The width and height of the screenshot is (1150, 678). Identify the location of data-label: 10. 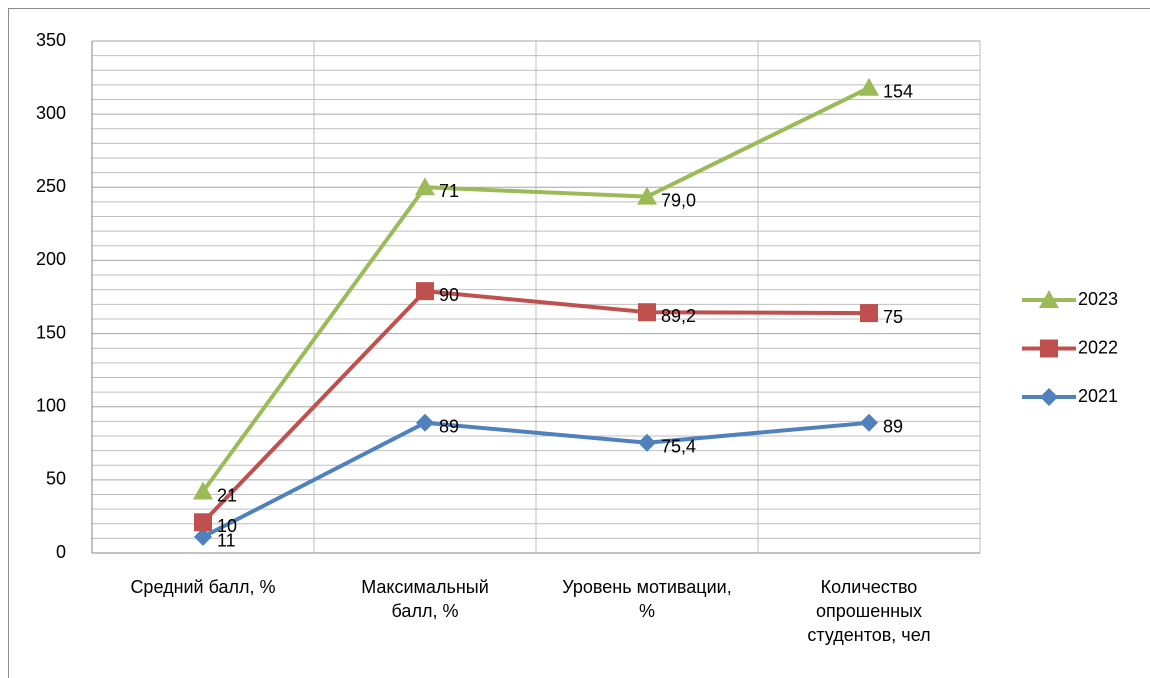
(227, 526).